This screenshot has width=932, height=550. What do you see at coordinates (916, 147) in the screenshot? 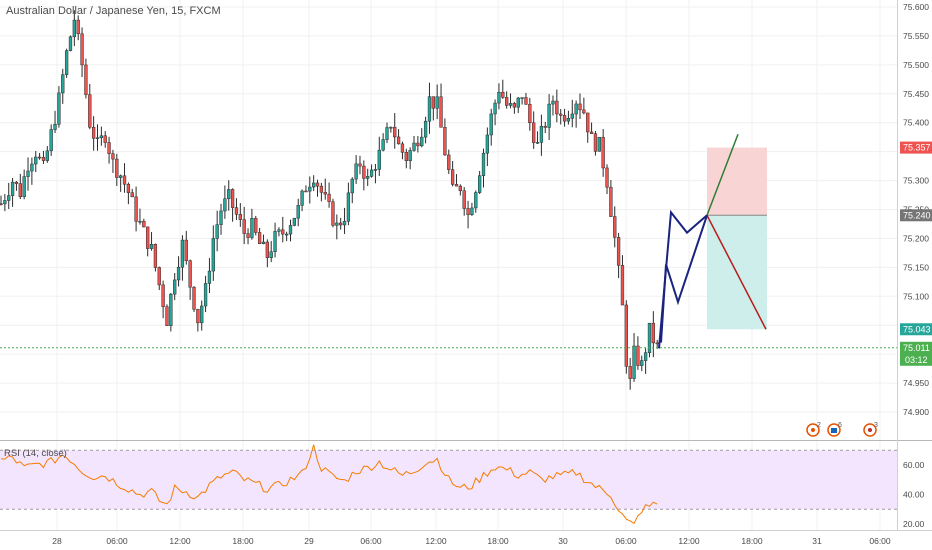
I see `target-price-tag: 75.357` at bounding box center [916, 147].